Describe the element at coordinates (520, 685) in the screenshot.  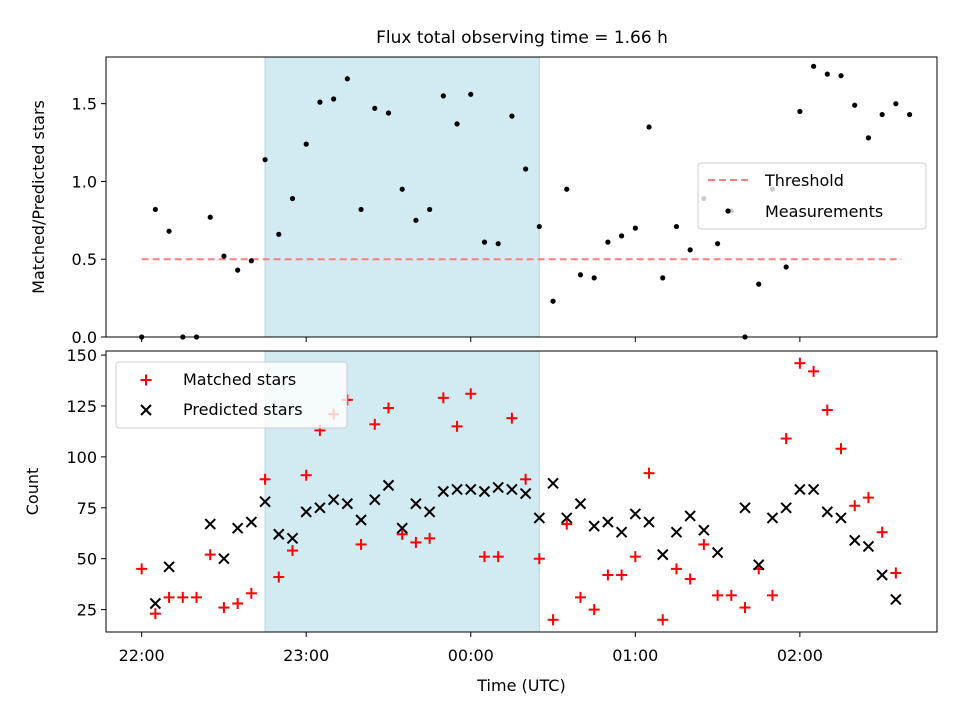
I see `x-axis-label: Time (UTC)` at that location.